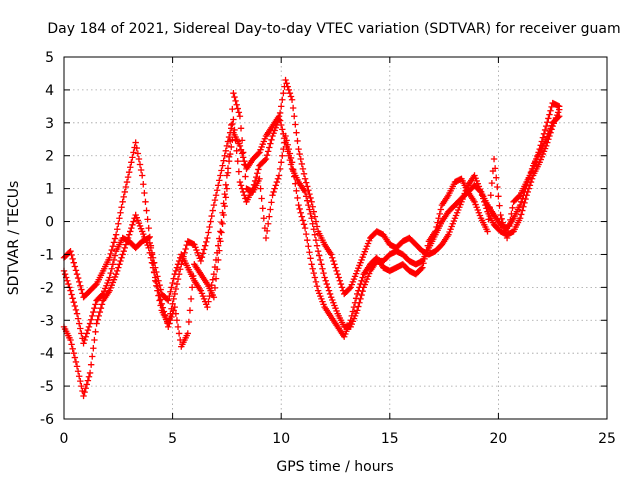 The height and width of the screenshot is (480, 640). I want to click on y-tick-label: -1, so click(47, 255).